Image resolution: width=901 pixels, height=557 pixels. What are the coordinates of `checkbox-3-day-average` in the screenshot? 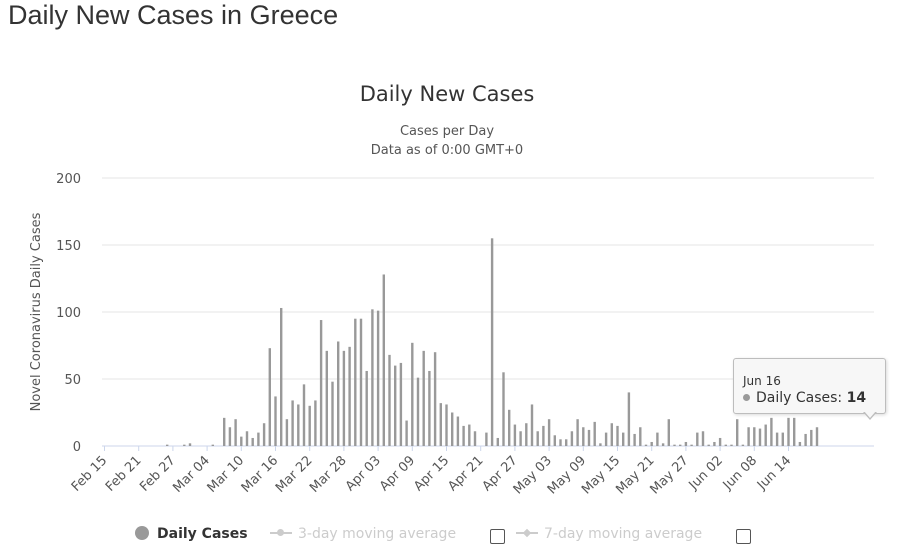 It's located at (497, 536).